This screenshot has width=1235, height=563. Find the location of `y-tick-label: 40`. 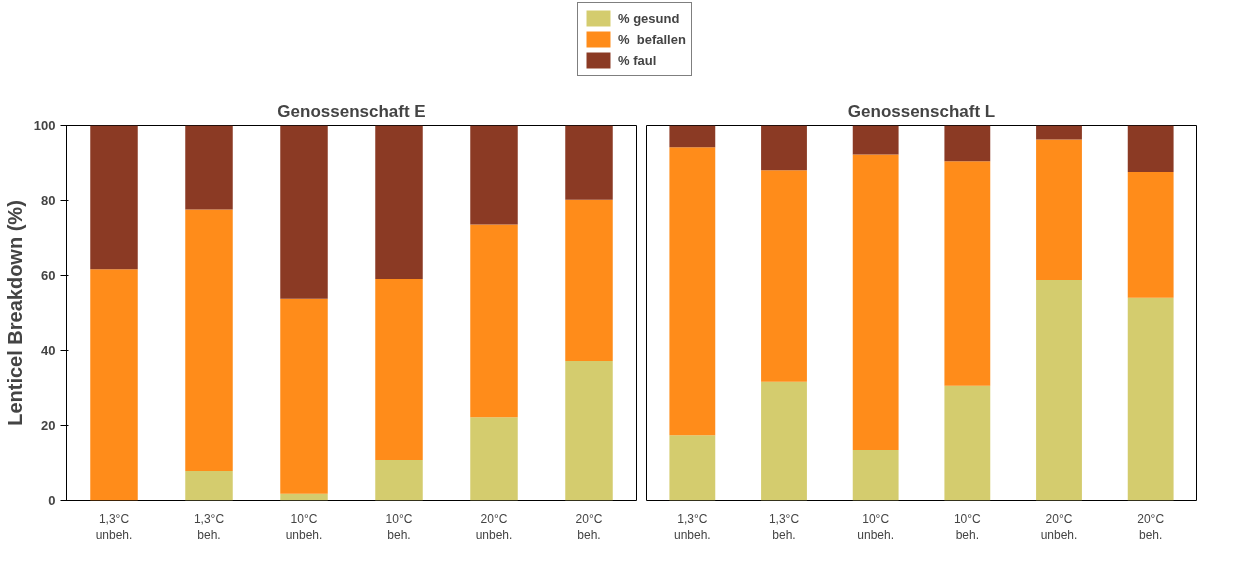

y-tick-label: 40 is located at coordinates (48, 350).